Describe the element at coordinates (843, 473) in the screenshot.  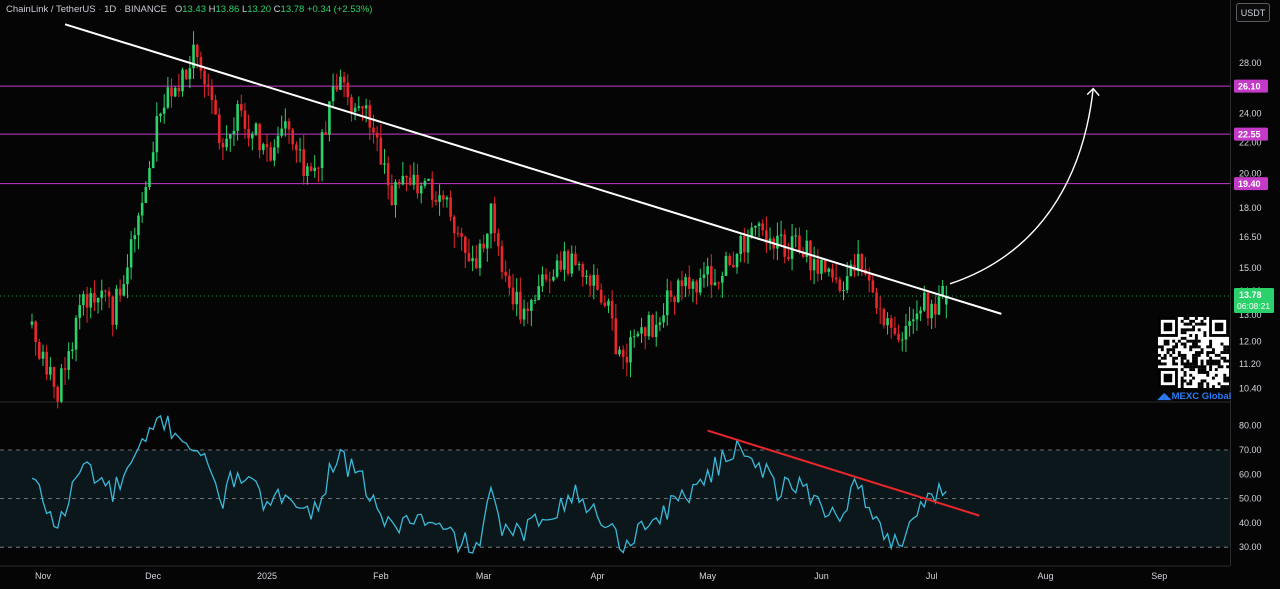
I see `rsi-divergence-line` at that location.